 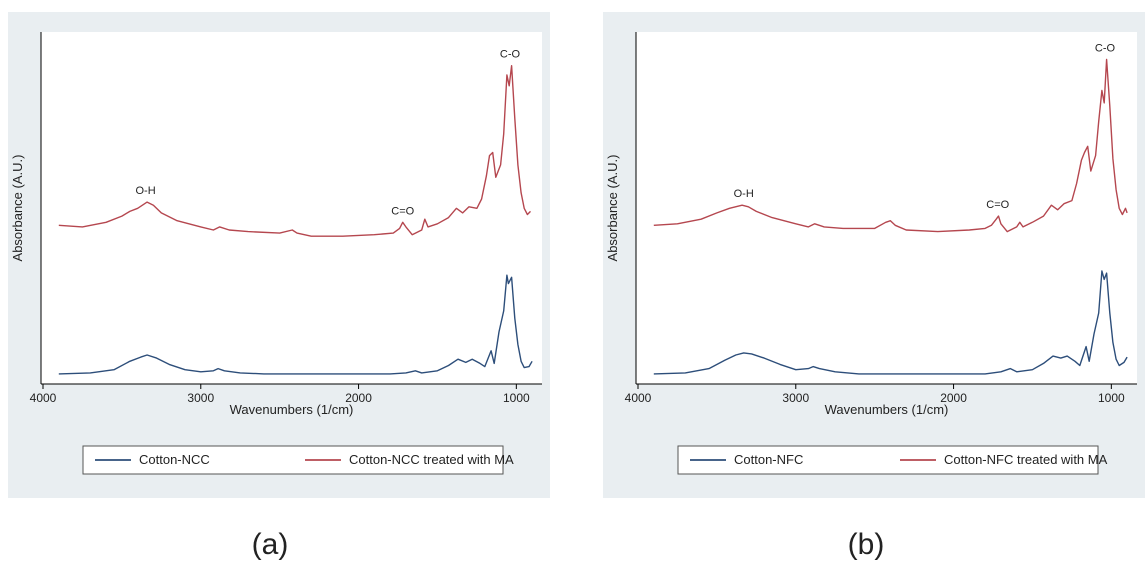 I want to click on legend-label: Cotton-NFC treated with MA, so click(x=1026, y=459).